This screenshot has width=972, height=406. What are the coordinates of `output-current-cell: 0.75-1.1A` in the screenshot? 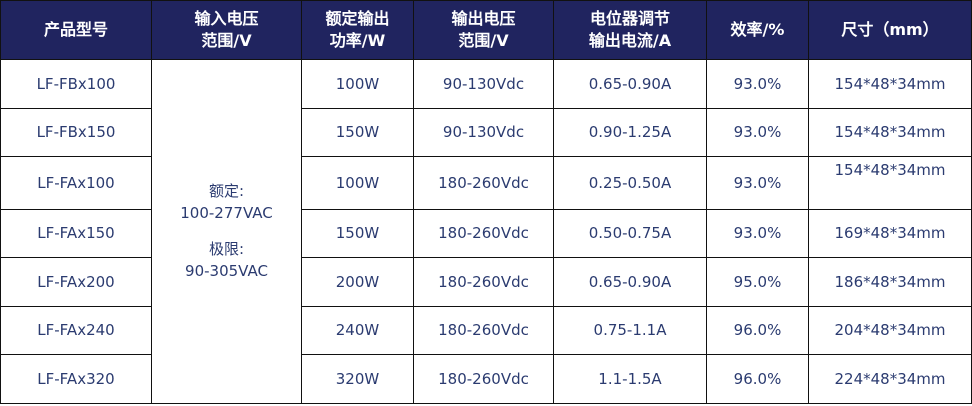 It's located at (630, 330).